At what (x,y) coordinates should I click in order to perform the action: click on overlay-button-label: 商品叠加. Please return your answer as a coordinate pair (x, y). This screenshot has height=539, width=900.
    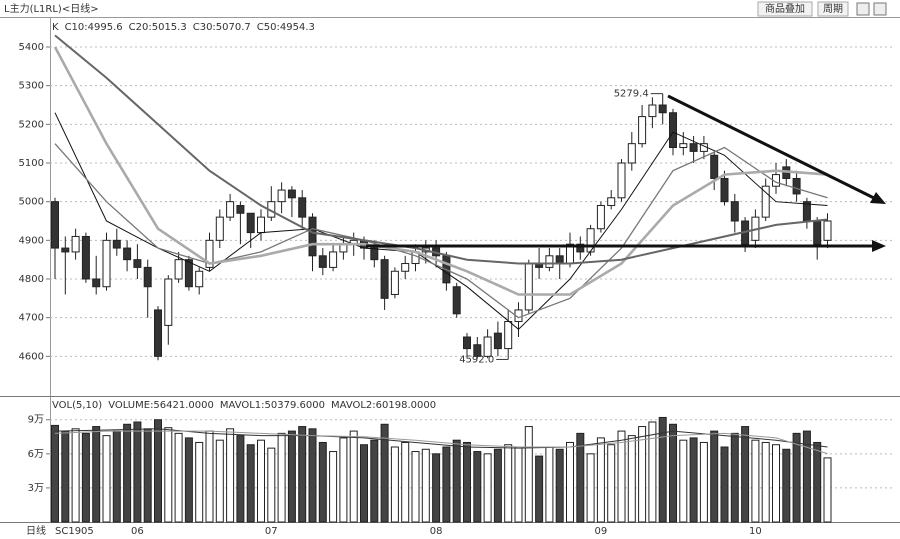
    Looking at the image, I should click on (785, 8).